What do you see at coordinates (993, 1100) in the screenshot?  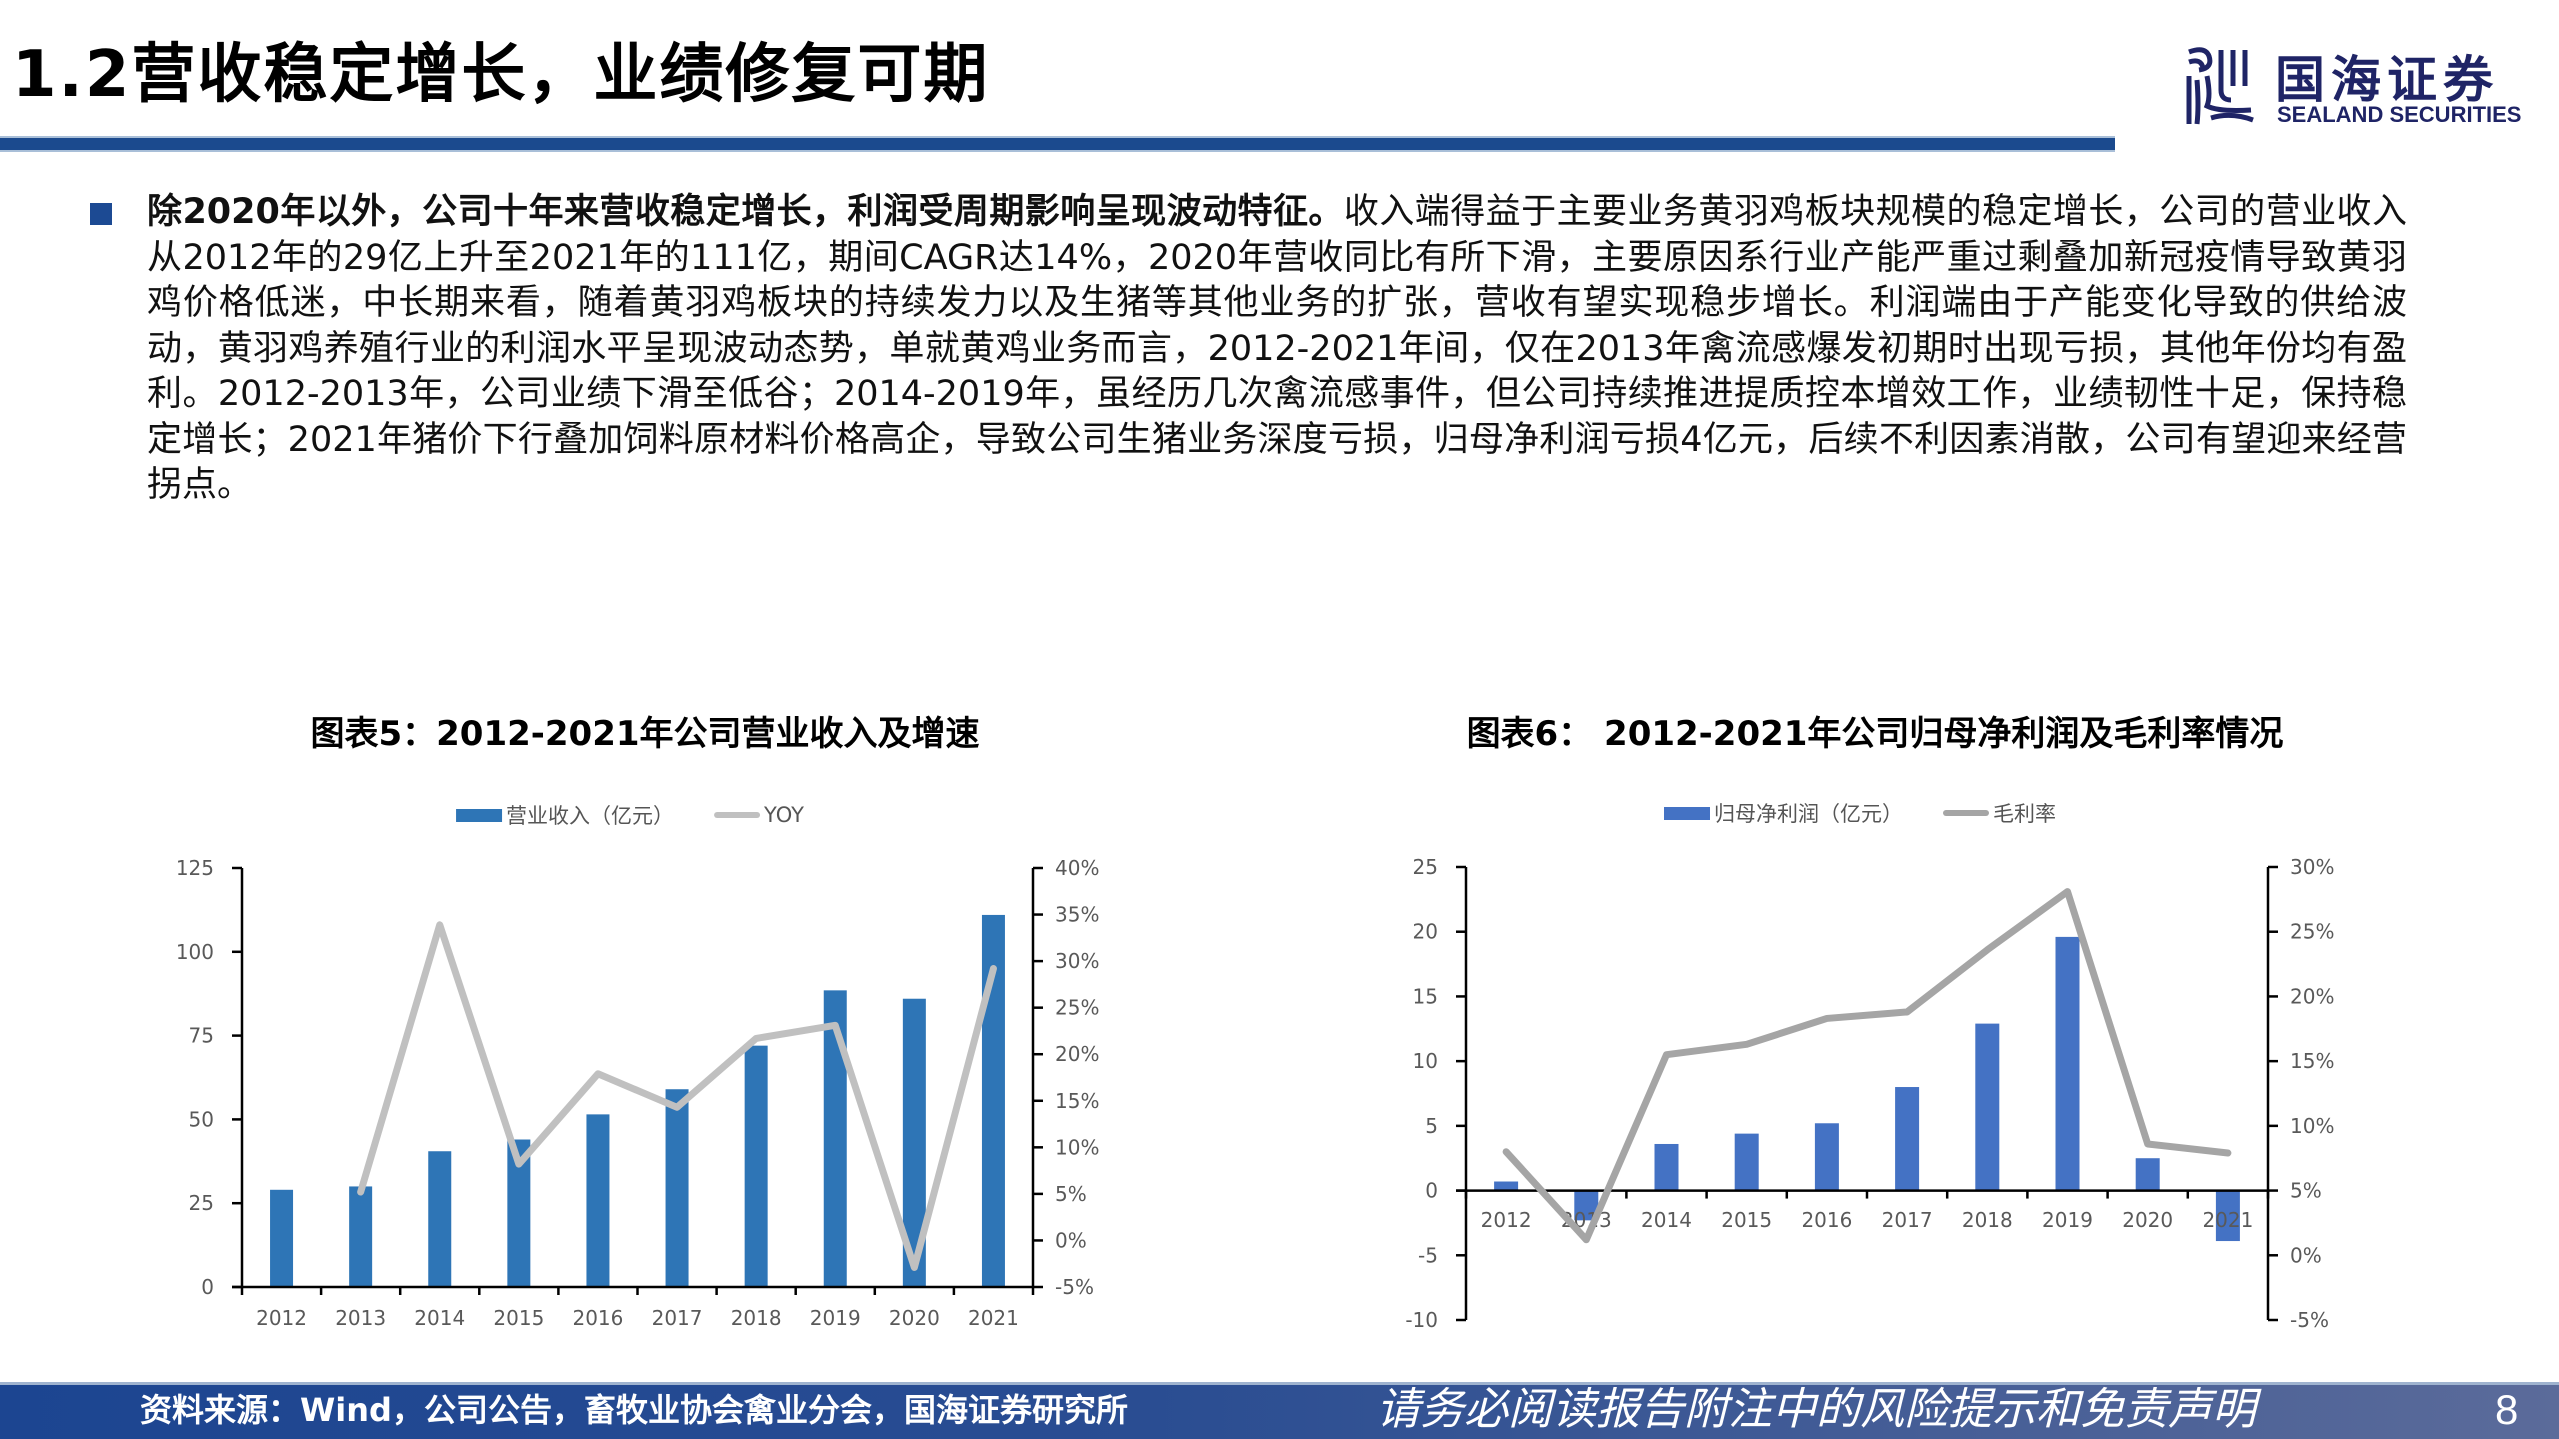 I see `bar-2021` at bounding box center [993, 1100].